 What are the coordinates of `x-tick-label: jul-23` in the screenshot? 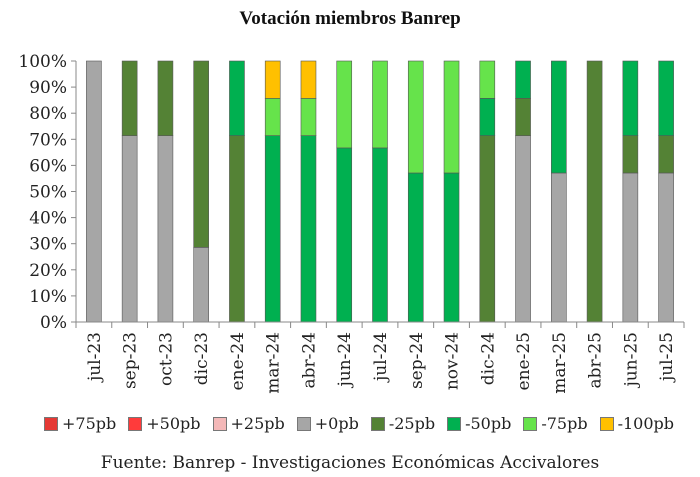 It's located at (95, 357).